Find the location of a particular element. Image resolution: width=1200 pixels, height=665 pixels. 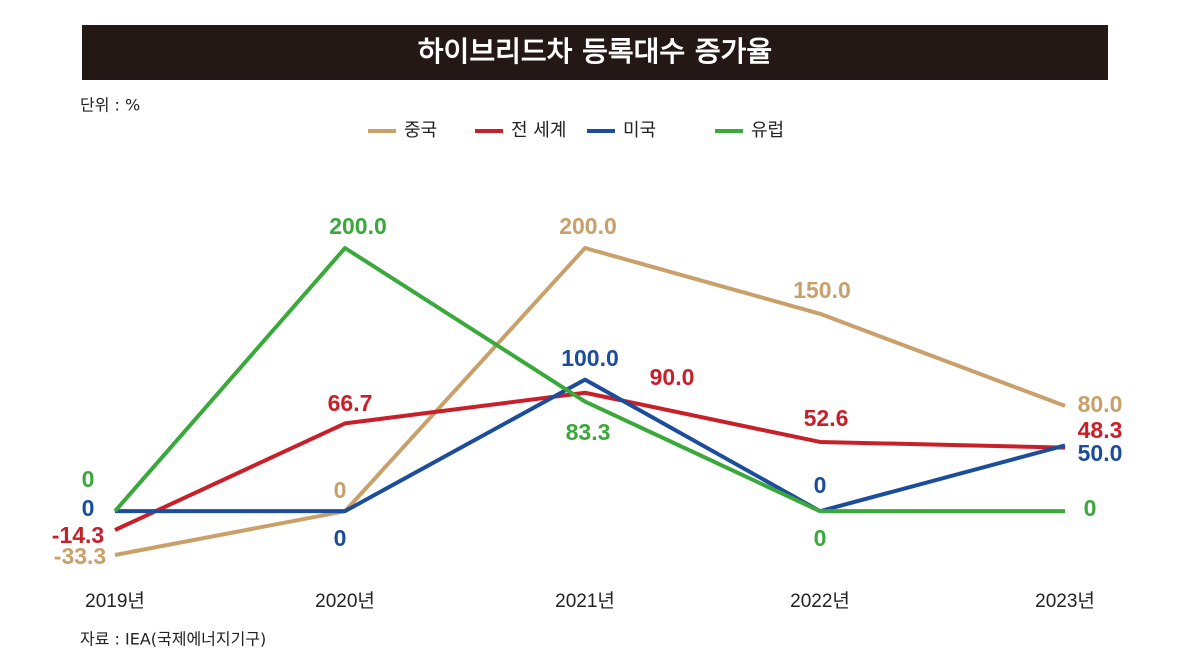

value-label: 50.0 is located at coordinates (1100, 453).